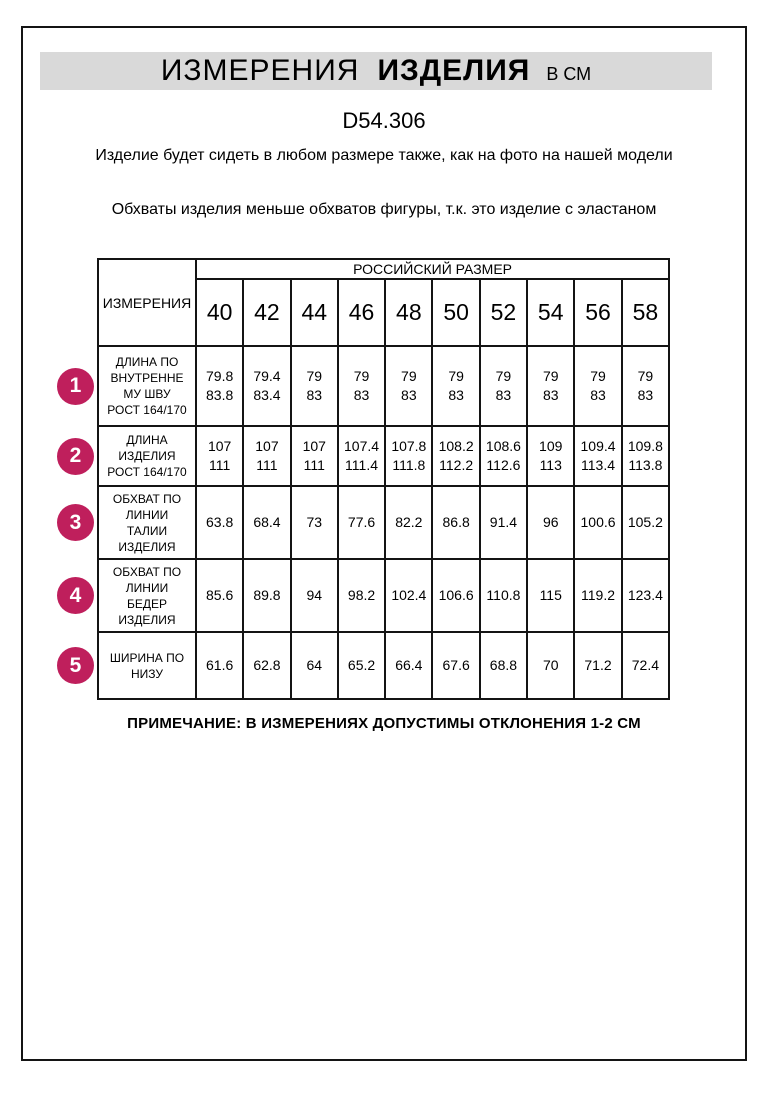 The height and width of the screenshot is (1100, 778). What do you see at coordinates (598, 456) in the screenshot?
I see `value-cell: 109.4 113.4` at bounding box center [598, 456].